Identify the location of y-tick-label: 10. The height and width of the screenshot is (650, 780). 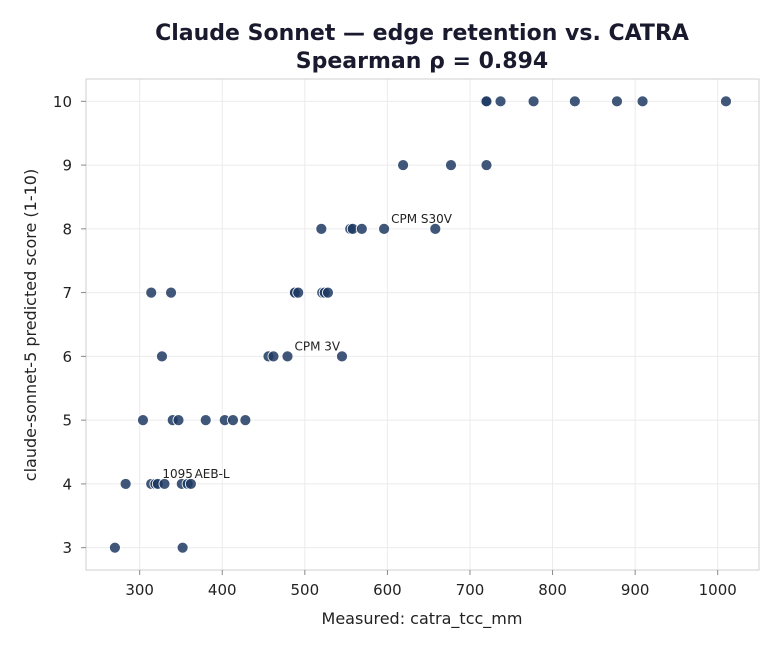
(62, 102).